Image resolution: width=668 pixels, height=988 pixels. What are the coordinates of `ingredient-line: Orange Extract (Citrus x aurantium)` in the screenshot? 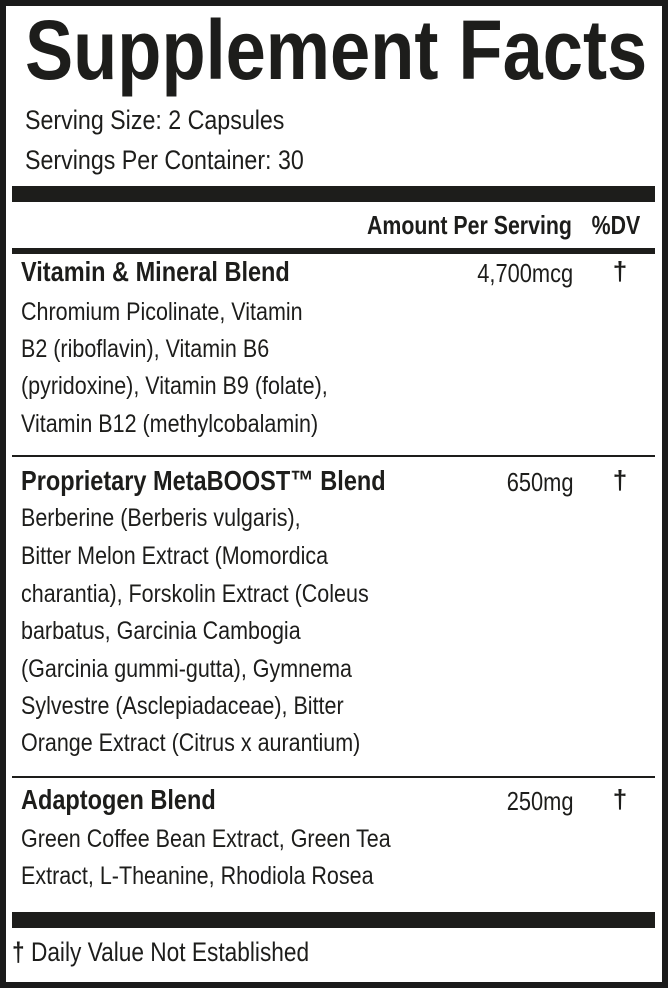 It's located at (191, 743).